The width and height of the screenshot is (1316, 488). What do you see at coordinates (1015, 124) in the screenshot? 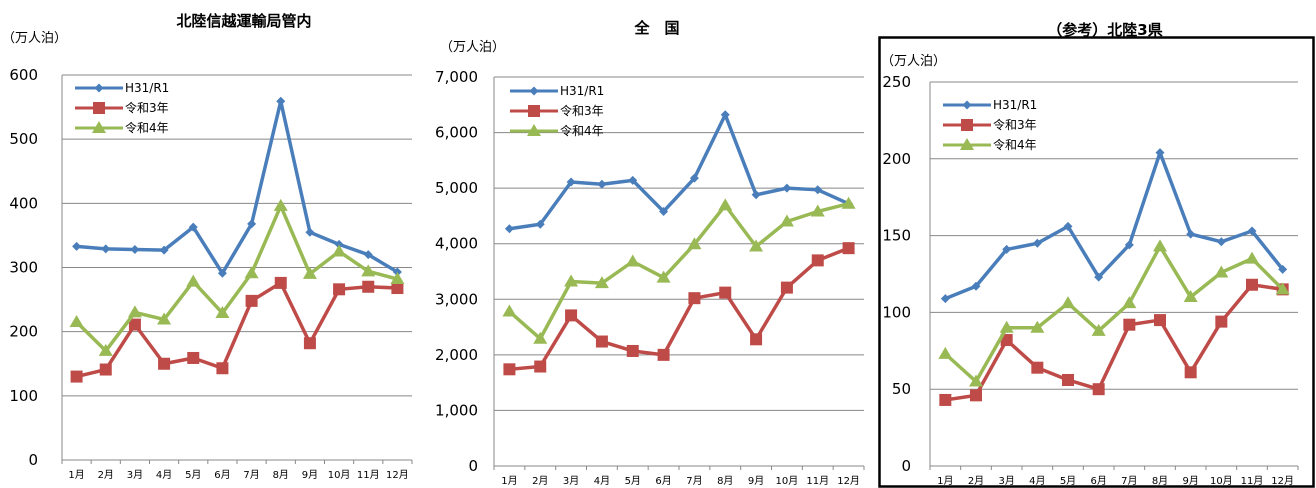
I see `legend-label-1: 令和3年` at bounding box center [1015, 124].